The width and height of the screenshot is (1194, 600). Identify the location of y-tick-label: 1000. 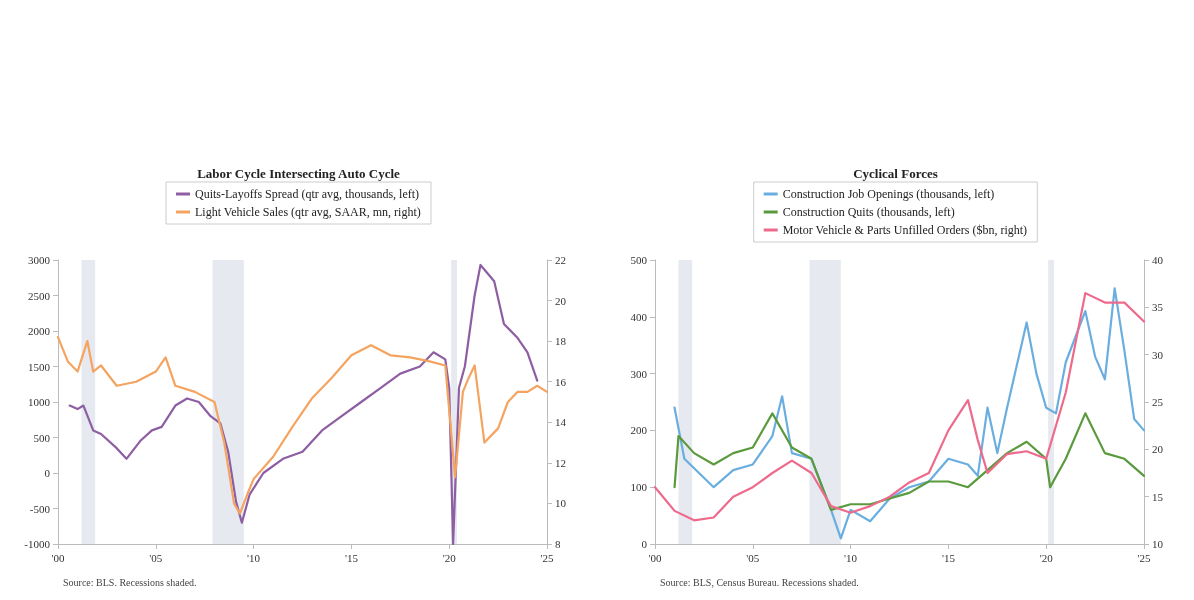
(39, 402).